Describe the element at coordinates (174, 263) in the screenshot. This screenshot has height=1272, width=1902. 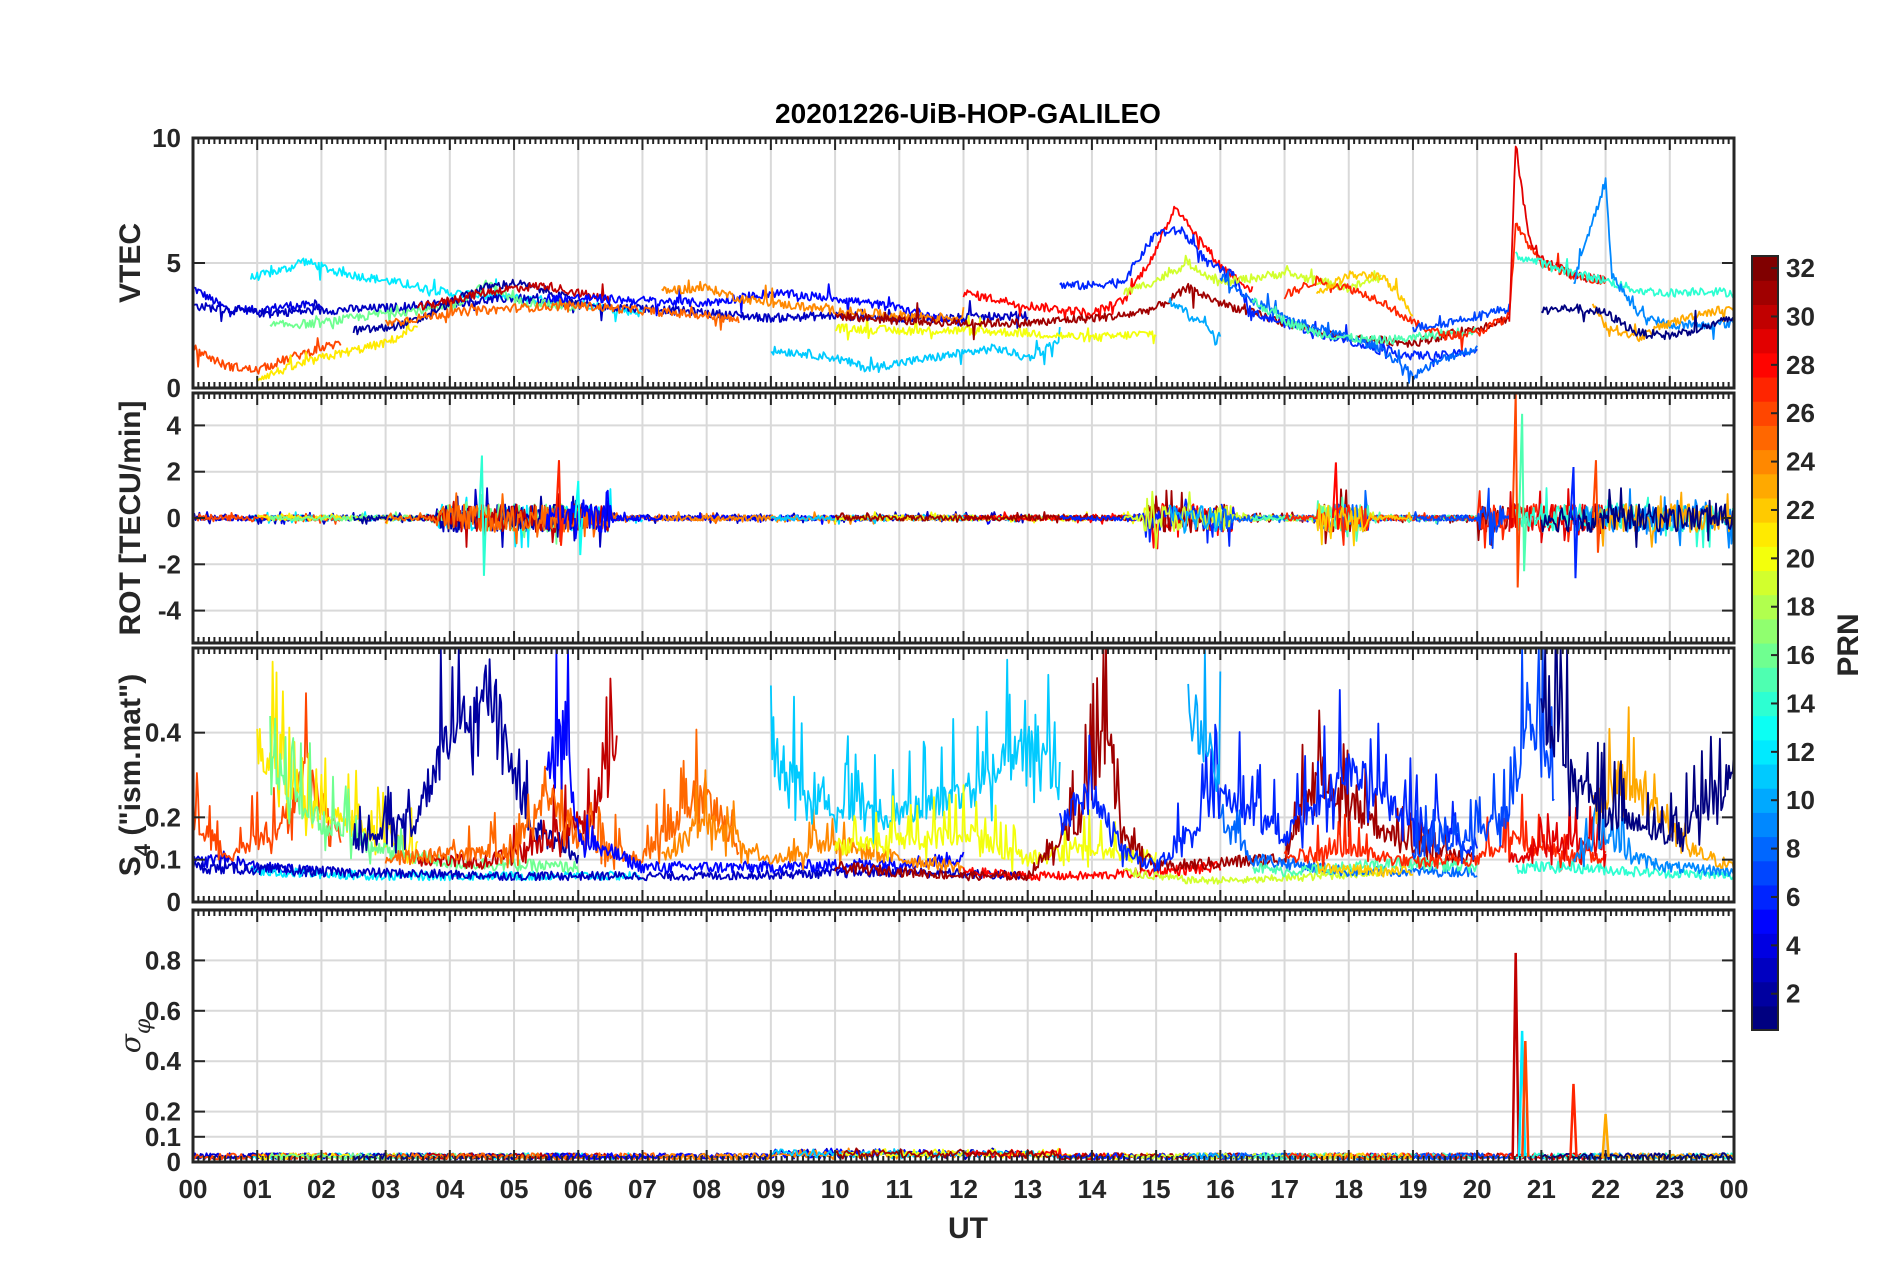
I see `y-tick-label: 5` at that location.